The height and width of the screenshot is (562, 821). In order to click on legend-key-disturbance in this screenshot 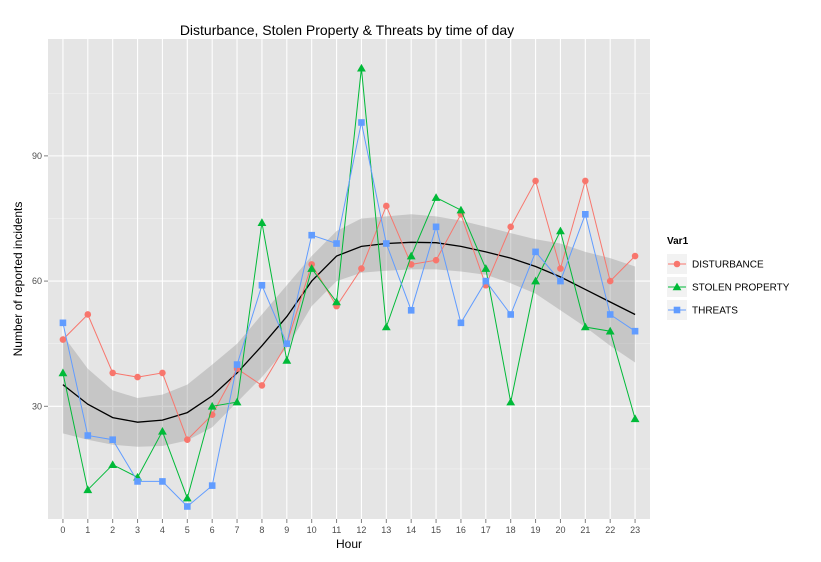, I will do `click(677, 264)`.